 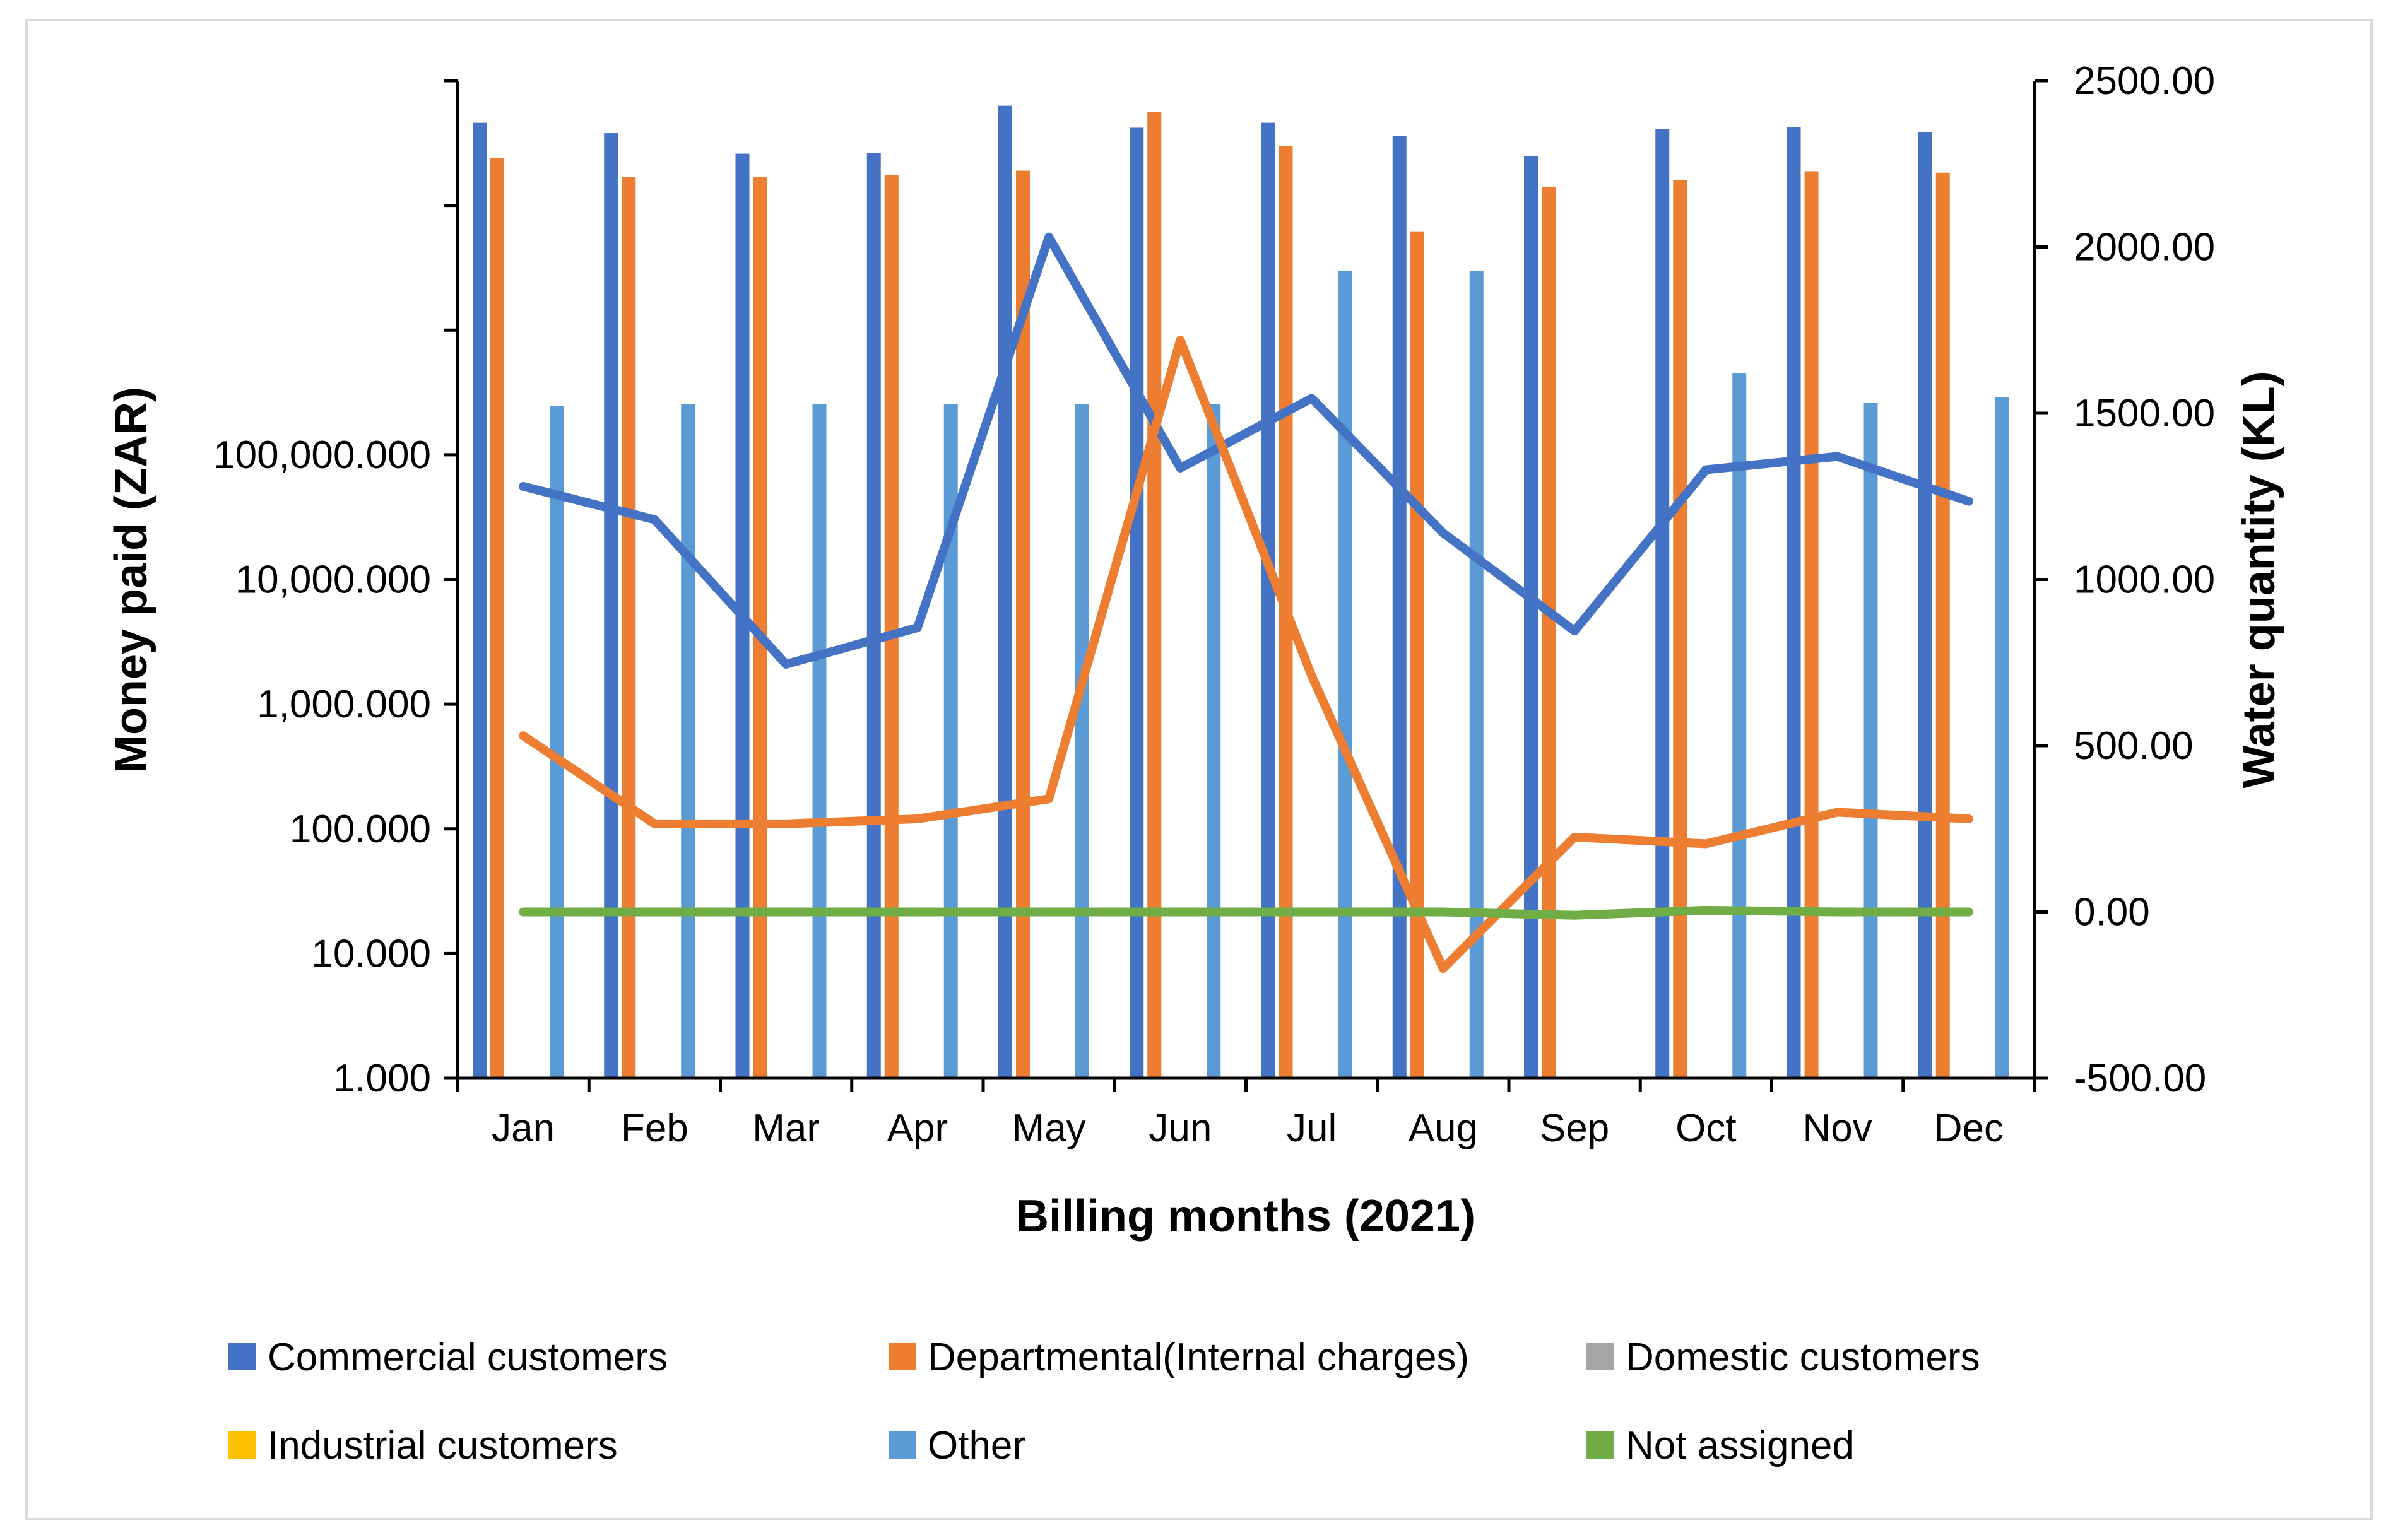 I want to click on y-tick-label: 100,000.000, so click(x=322, y=455).